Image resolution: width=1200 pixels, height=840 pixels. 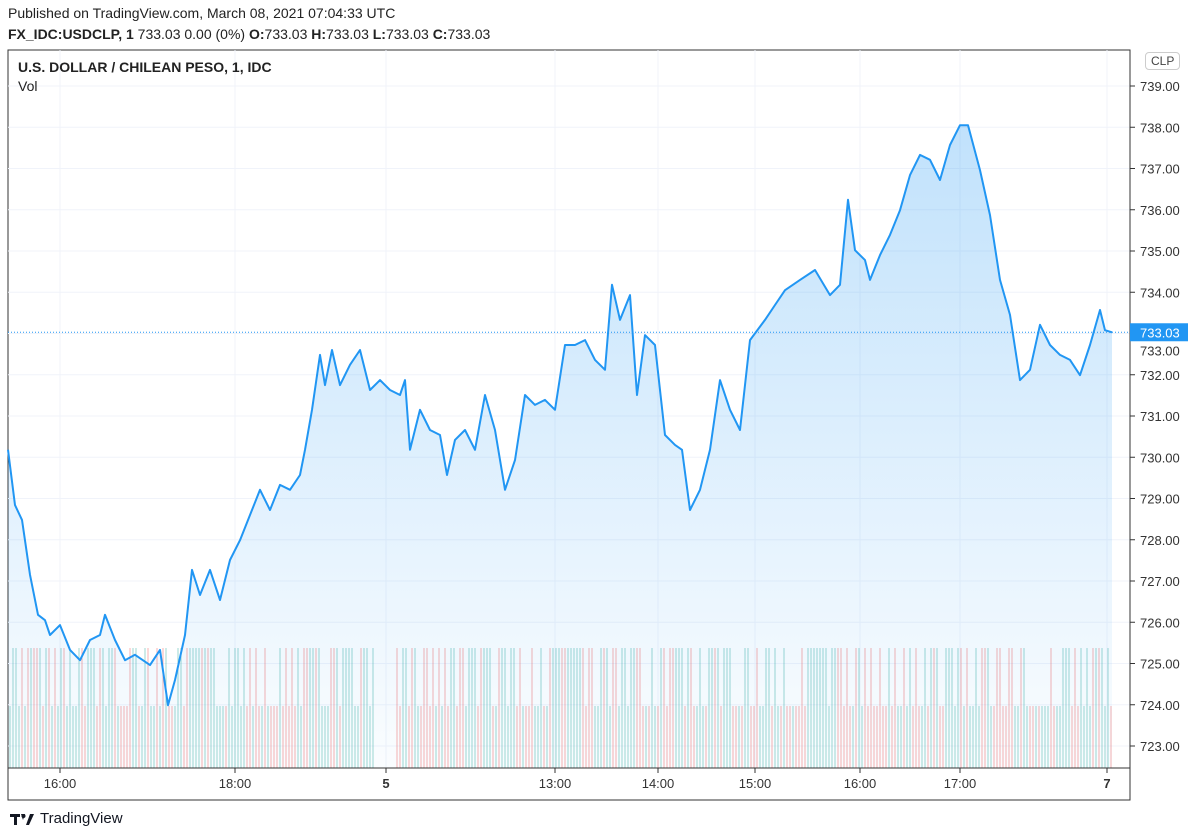 What do you see at coordinates (1160, 292) in the screenshot?
I see `y-tick-label: 734.00` at bounding box center [1160, 292].